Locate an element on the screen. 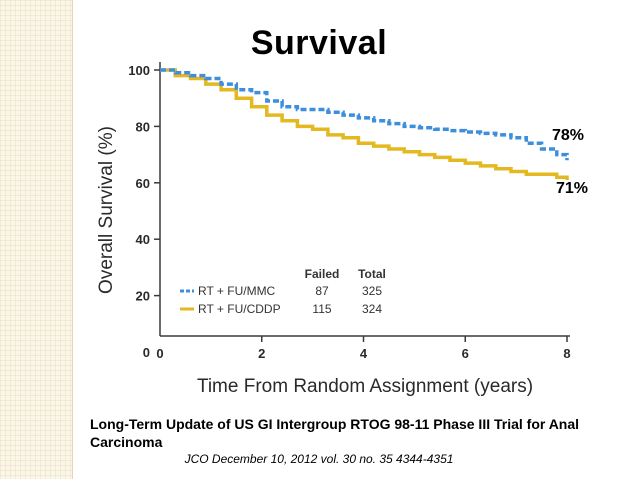 Image resolution: width=638 pixels, height=479 pixels. y-ticks: 0 20 40 60 80 100 is located at coordinates (144, 211).